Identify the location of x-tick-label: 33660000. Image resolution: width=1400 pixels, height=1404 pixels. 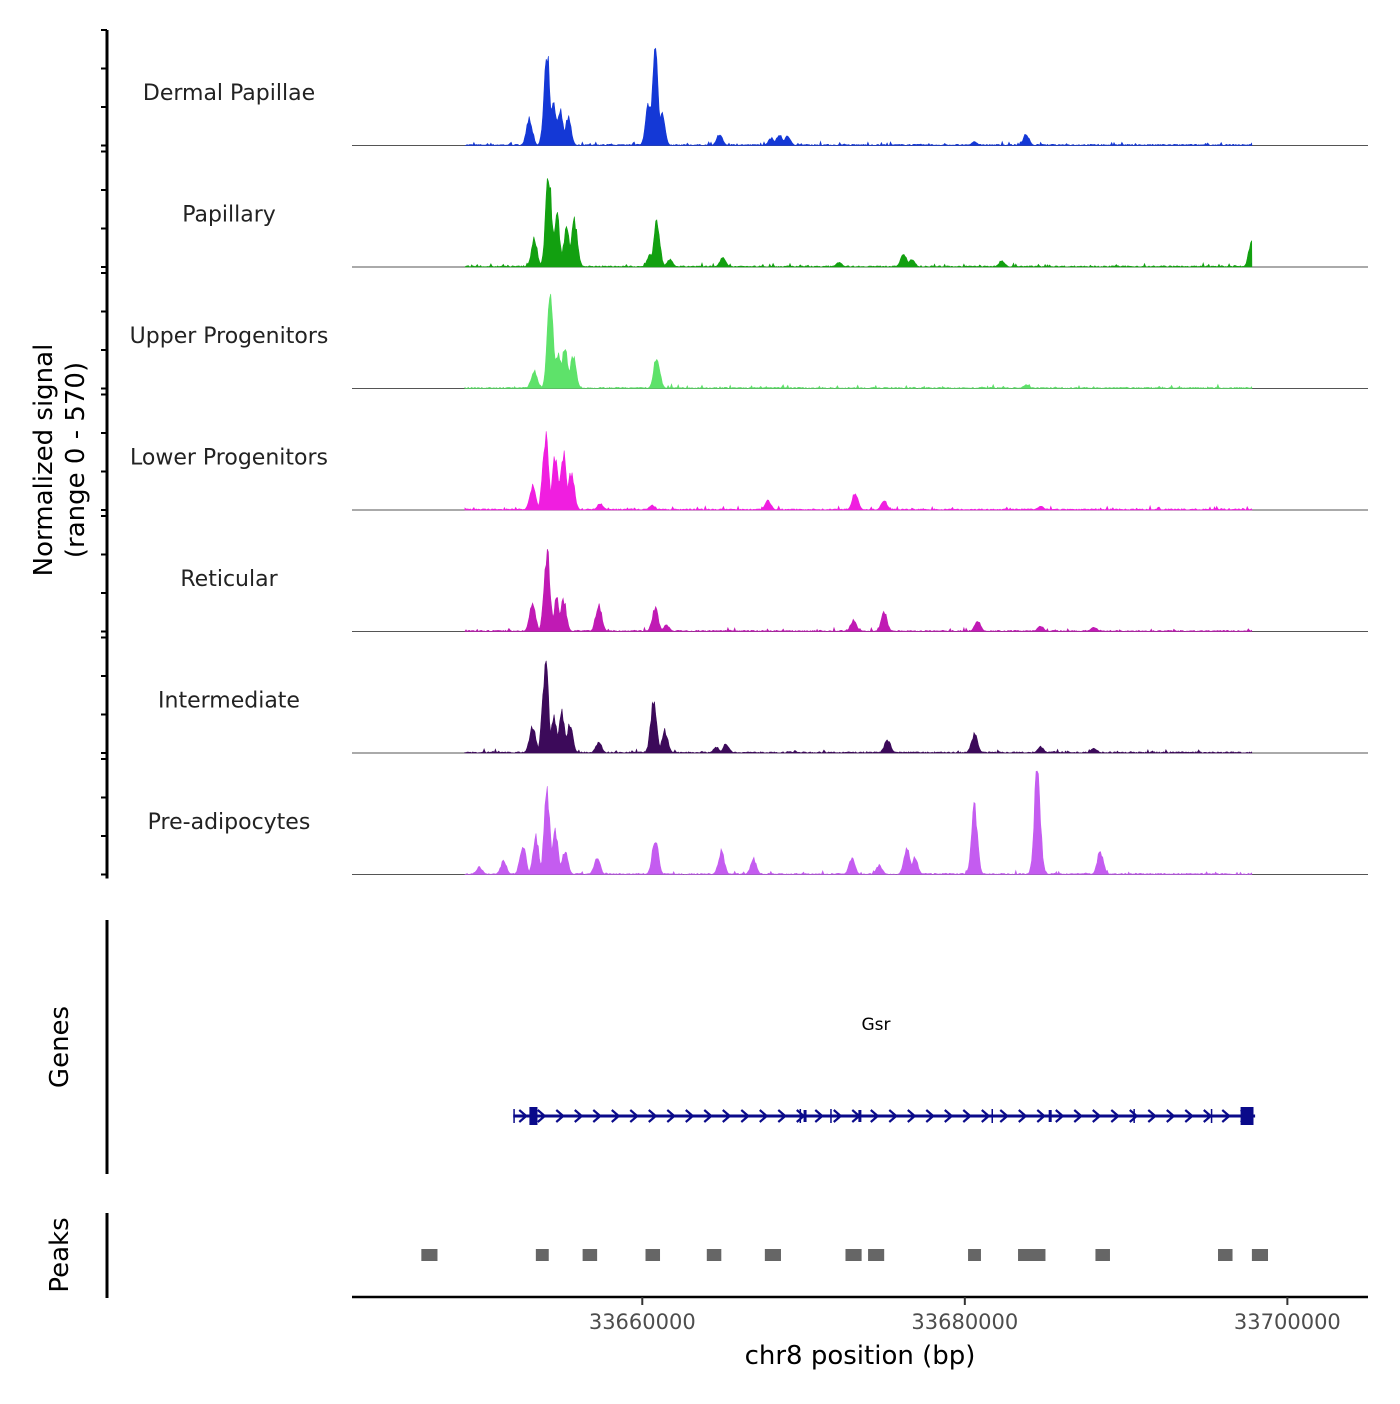
(642, 1322).